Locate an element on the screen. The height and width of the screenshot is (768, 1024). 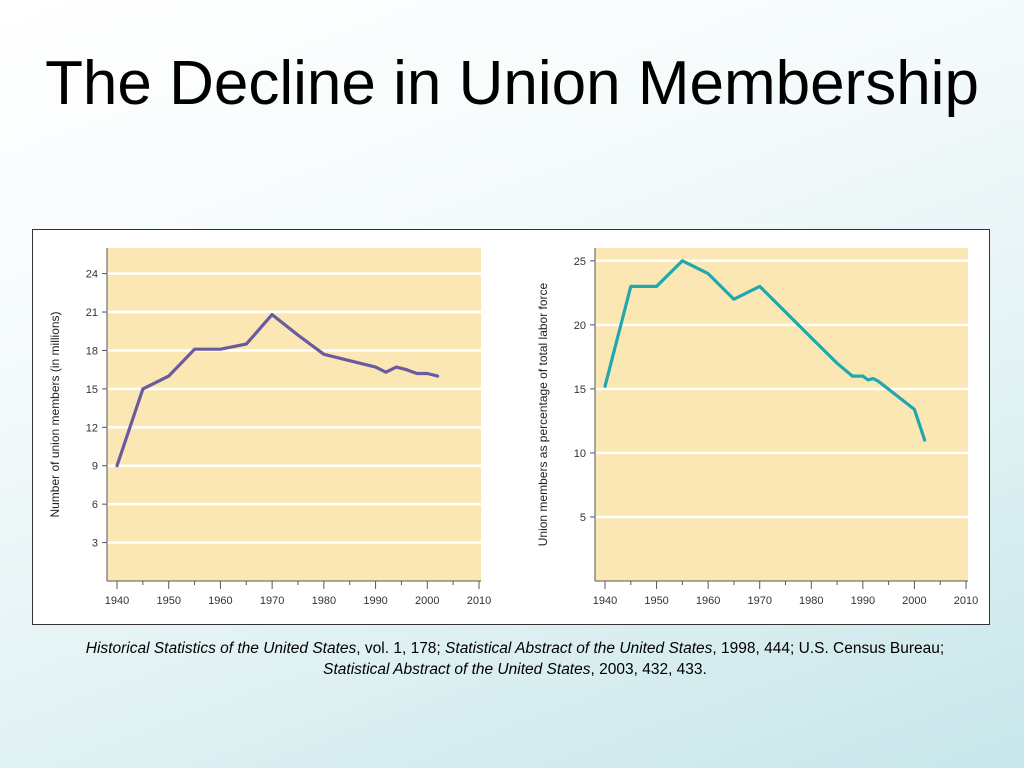
left-x-tick-label: 1970 is located at coordinates (272, 601).